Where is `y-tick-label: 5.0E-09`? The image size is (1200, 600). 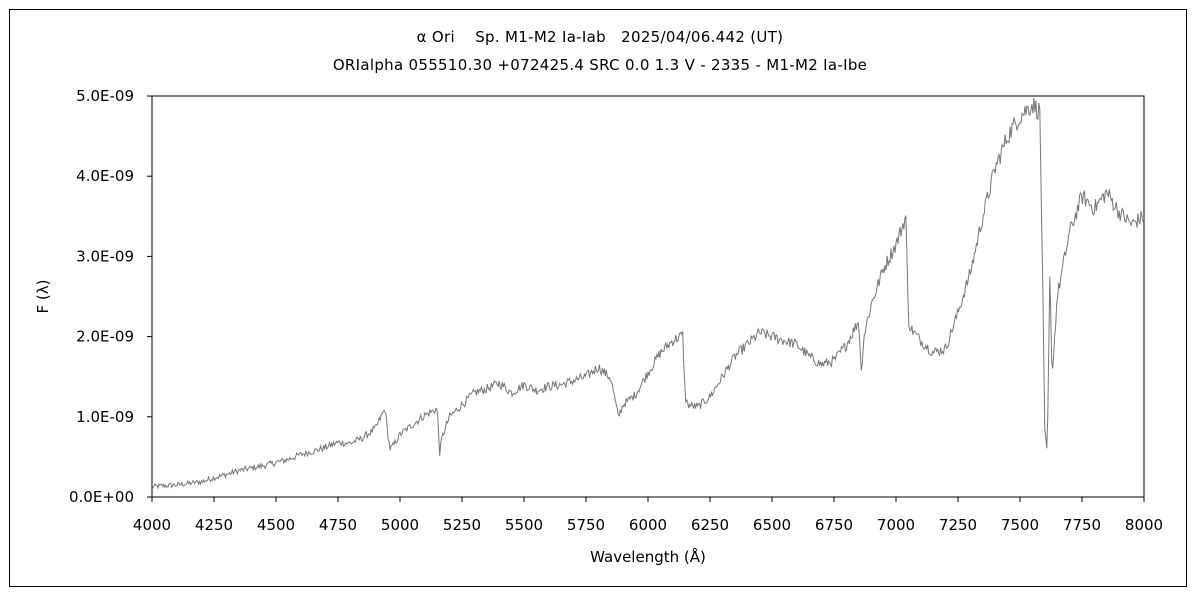 y-tick-label: 5.0E-09 is located at coordinates (105, 96).